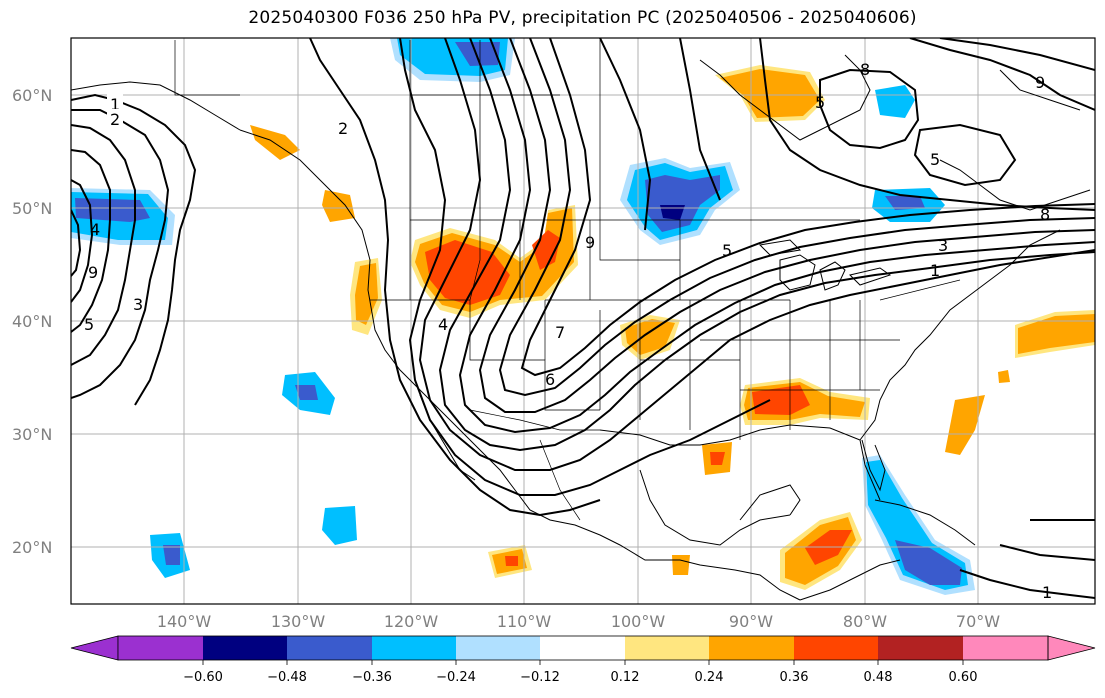 The image size is (1105, 698). I want to click on colorbar-tick-label: −0.36, so click(372, 677).